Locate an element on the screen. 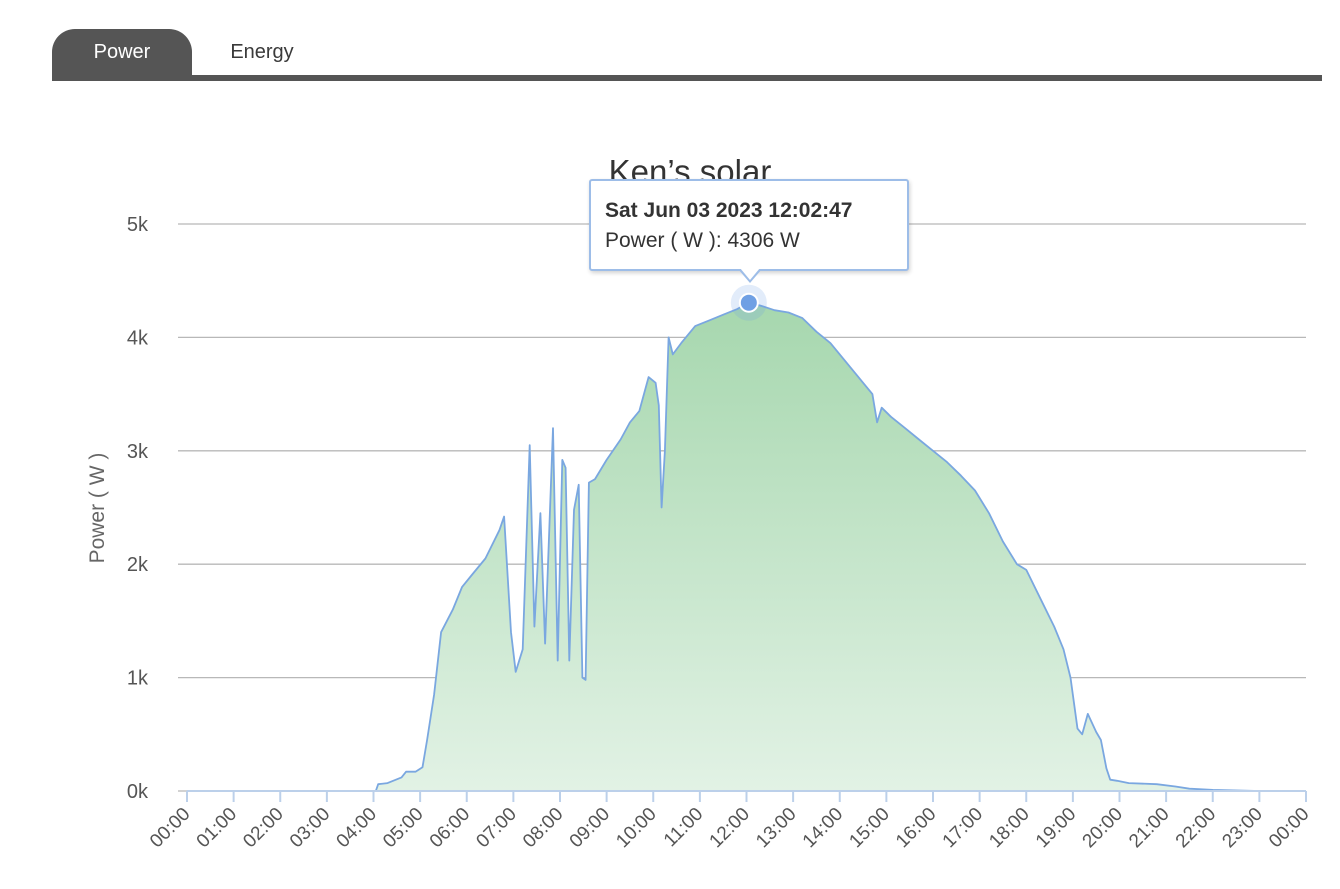 The image size is (1340, 889). y-tick-label: 4k is located at coordinates (138, 338).